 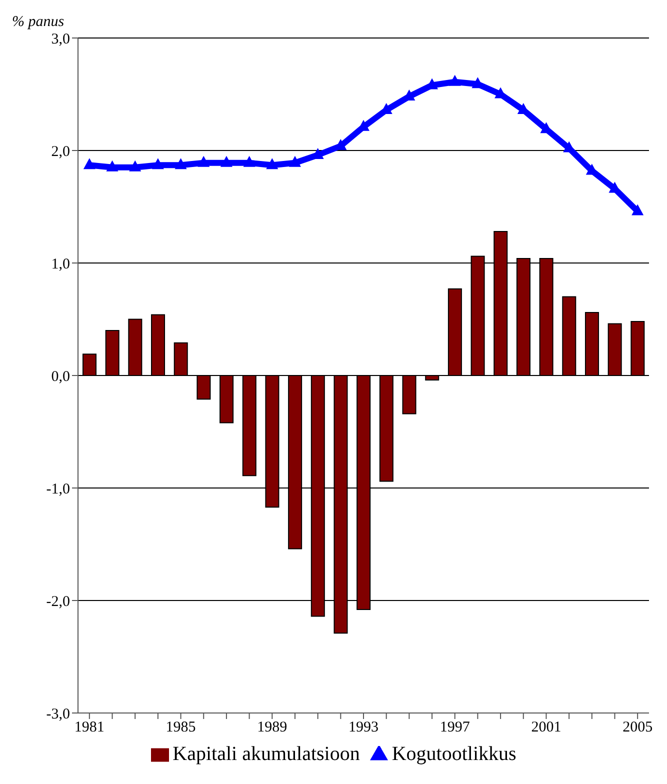 I want to click on y-tick-label: 1,0, so click(x=60, y=264).